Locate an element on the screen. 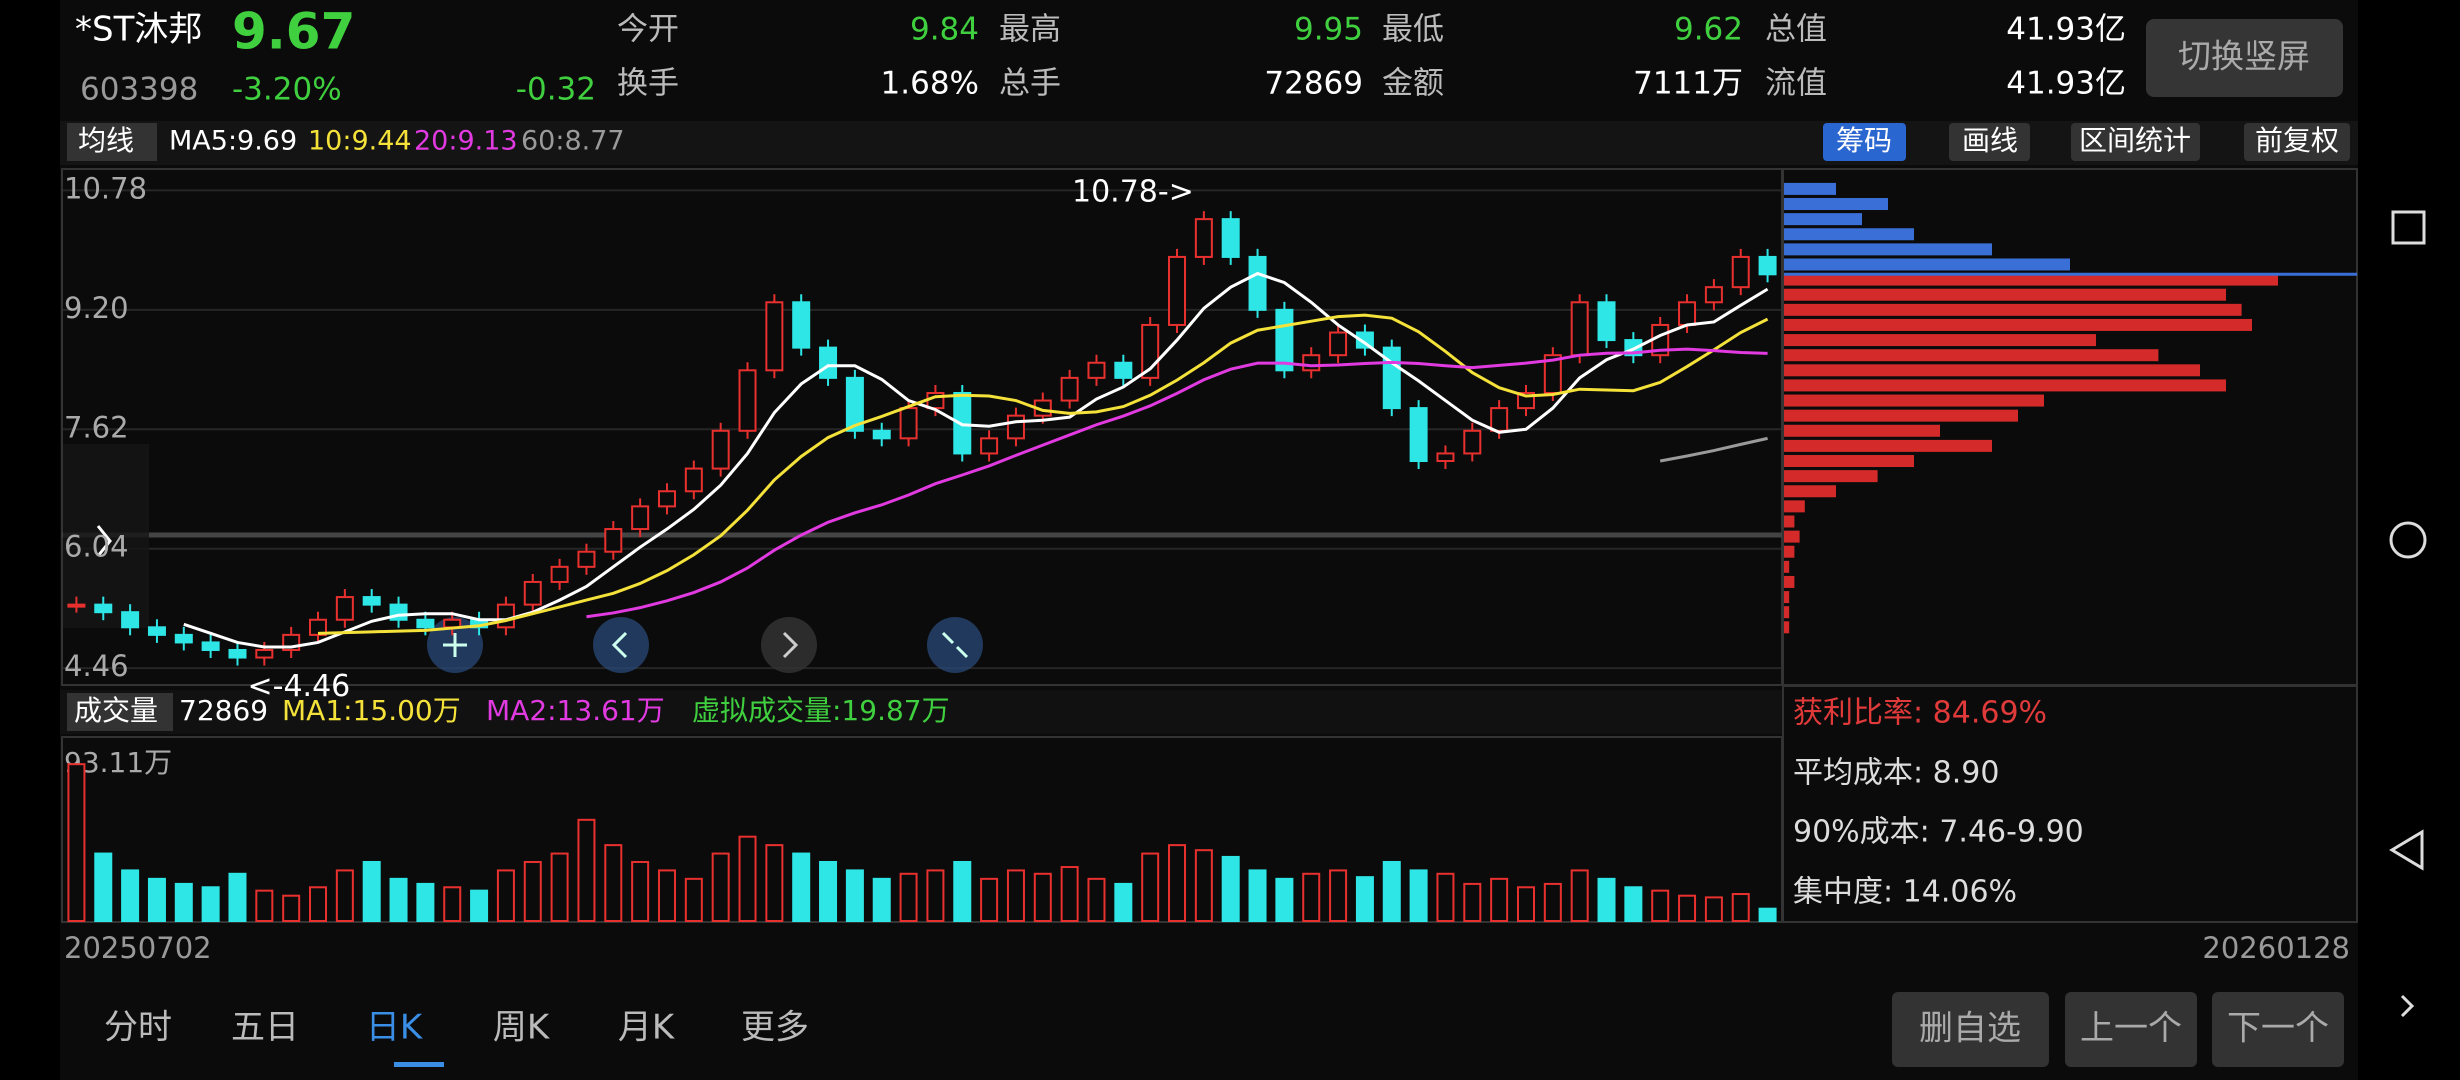  tab-label: 前复权 is located at coordinates (2297, 140).